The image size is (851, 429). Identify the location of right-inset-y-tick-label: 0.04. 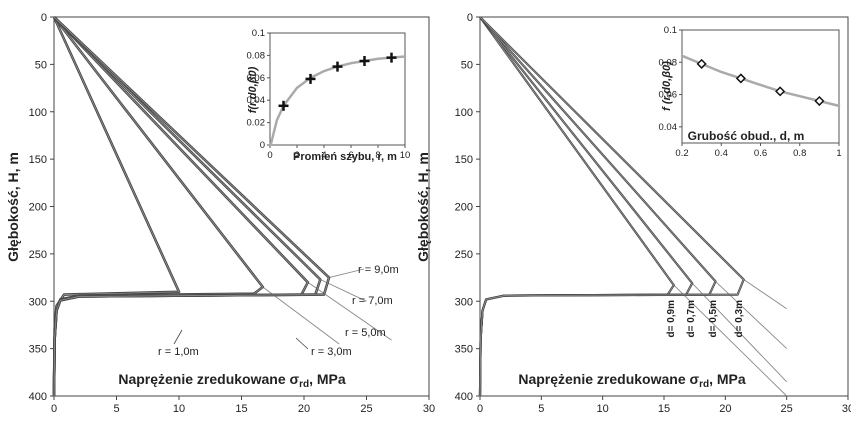
(668, 127).